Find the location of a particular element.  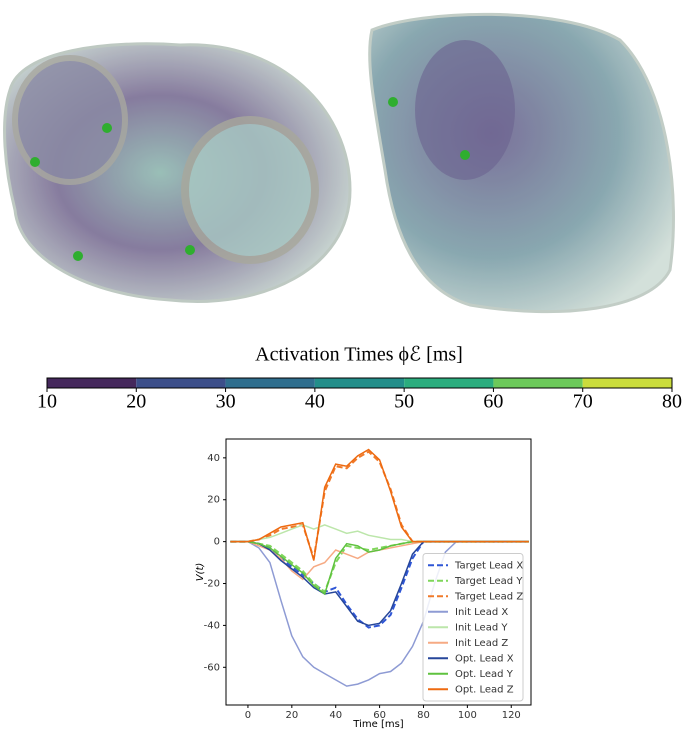

series-line is located at coordinates (379, 504).